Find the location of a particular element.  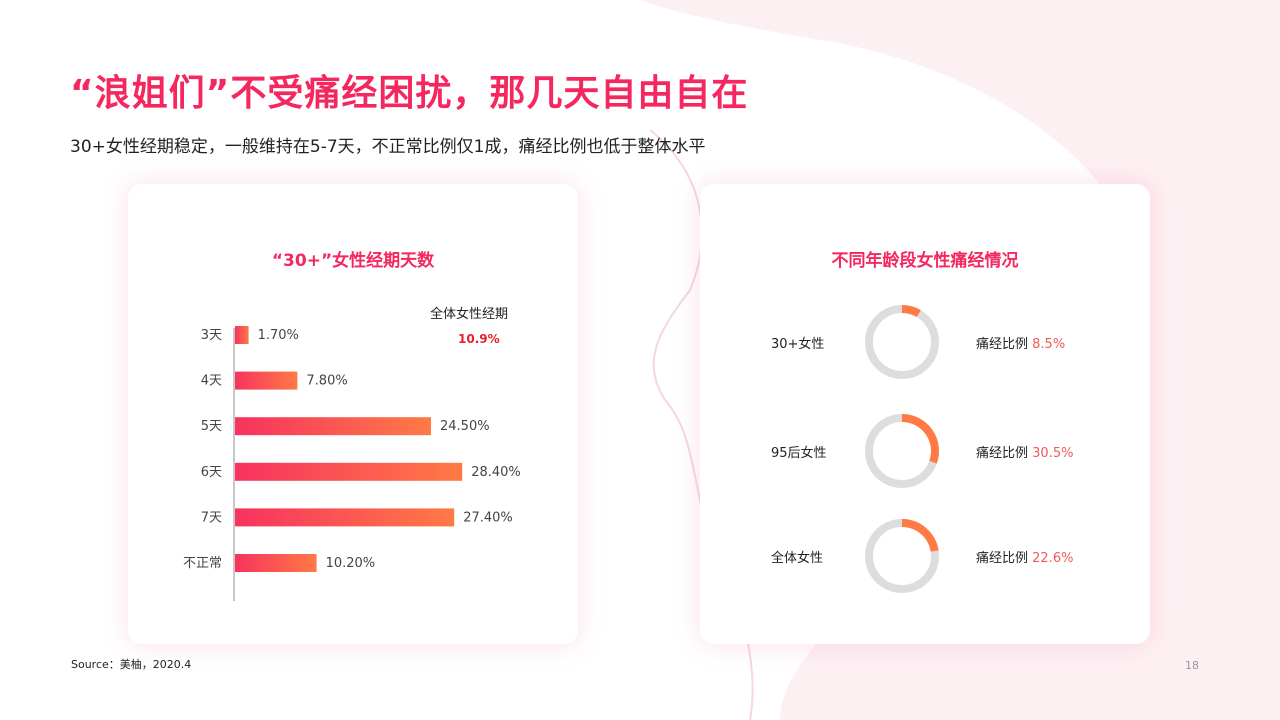

bar-value-label: 28.40% is located at coordinates (496, 472).